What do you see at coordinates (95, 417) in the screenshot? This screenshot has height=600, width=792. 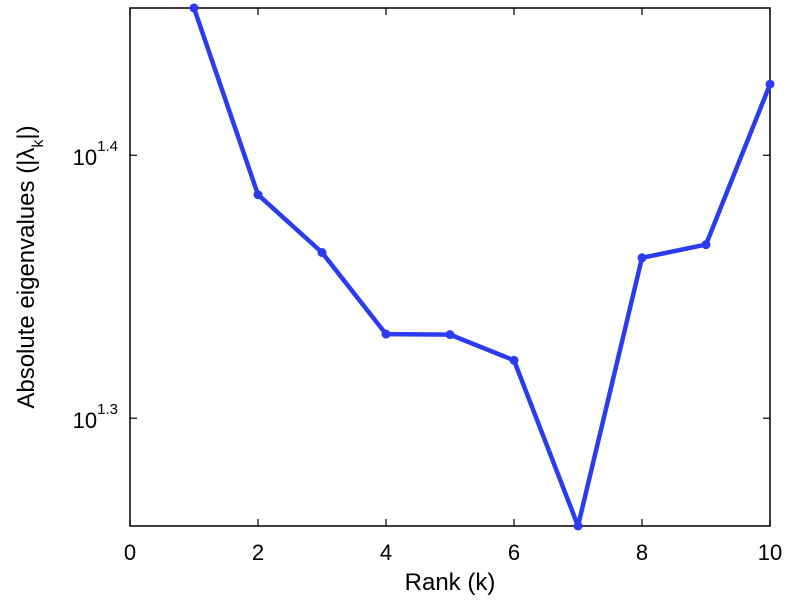 I see `y-tick-label: 101.3` at bounding box center [95, 417].